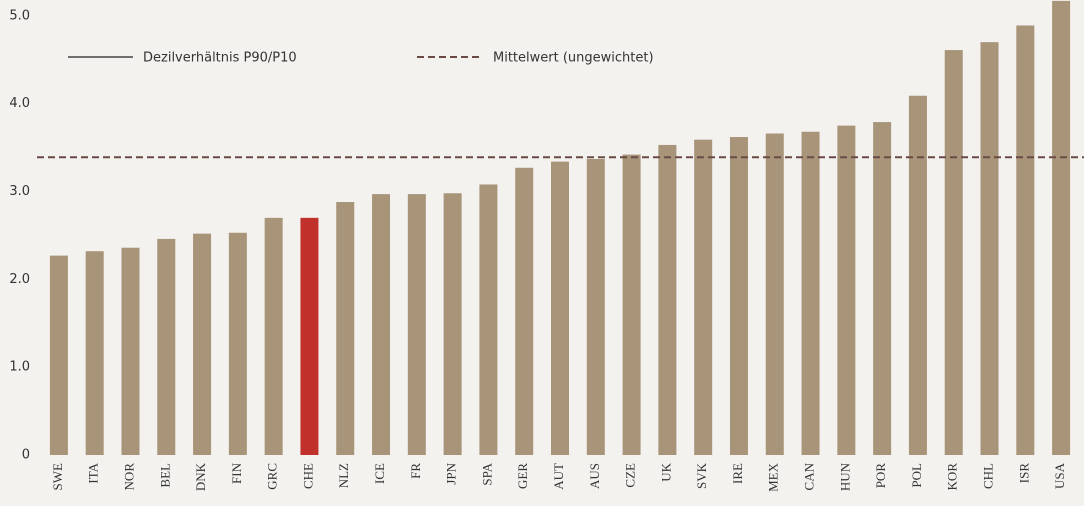  What do you see at coordinates (415, 471) in the screenshot?
I see `x-tick-label: FR` at bounding box center [415, 471].